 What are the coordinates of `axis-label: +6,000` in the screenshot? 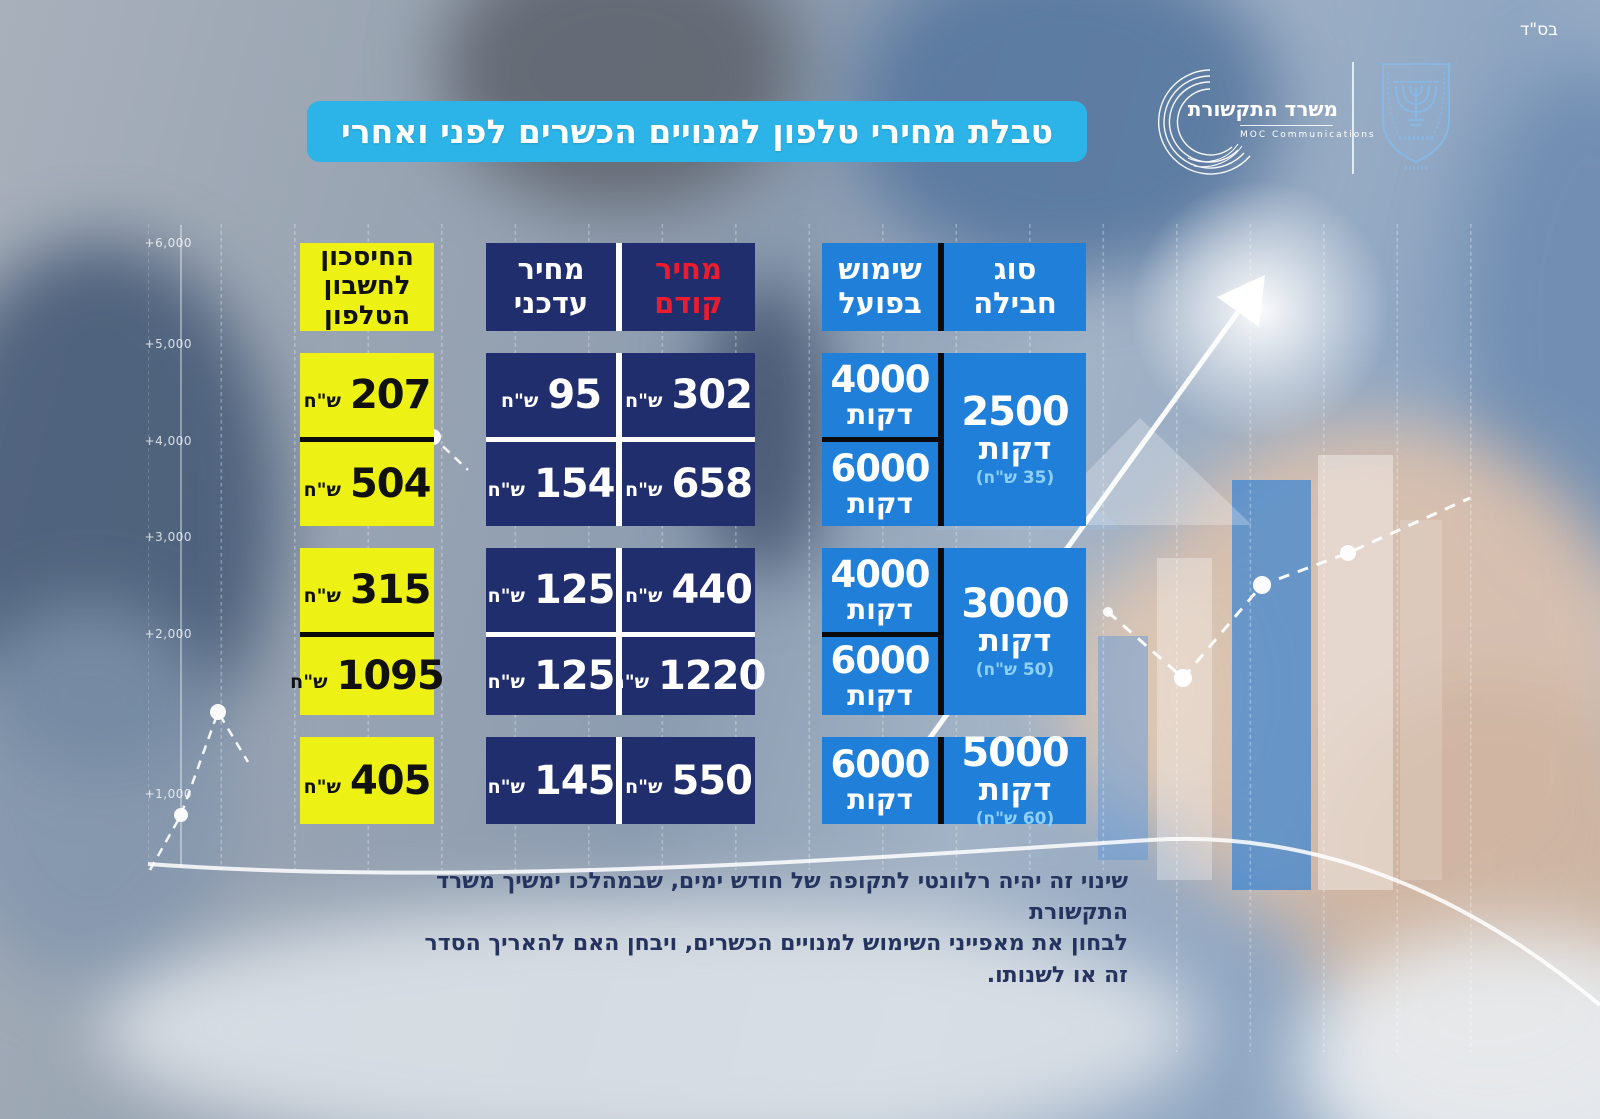 It's located at (168, 243).